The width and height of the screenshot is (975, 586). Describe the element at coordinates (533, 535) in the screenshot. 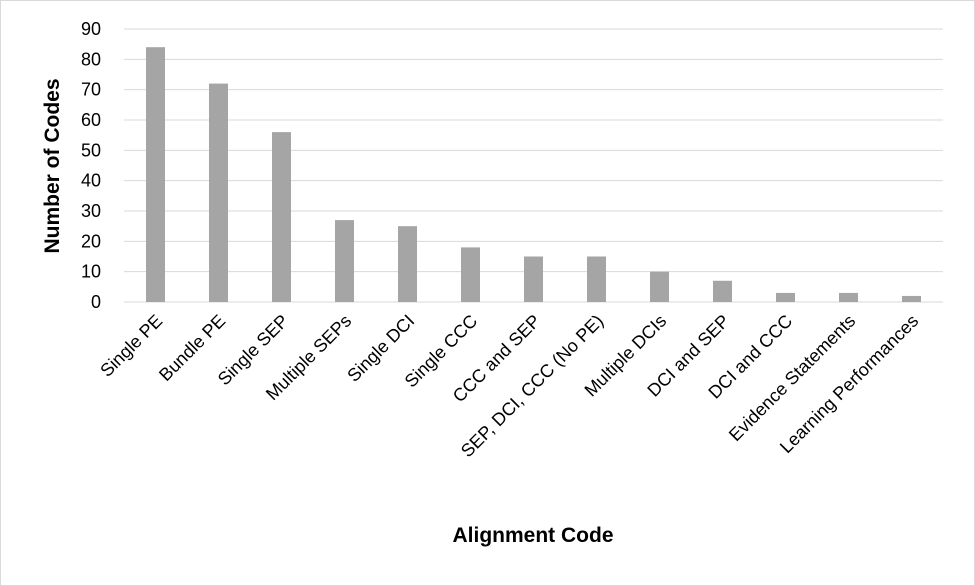

I see `x-axis-title: Alignment Code` at that location.